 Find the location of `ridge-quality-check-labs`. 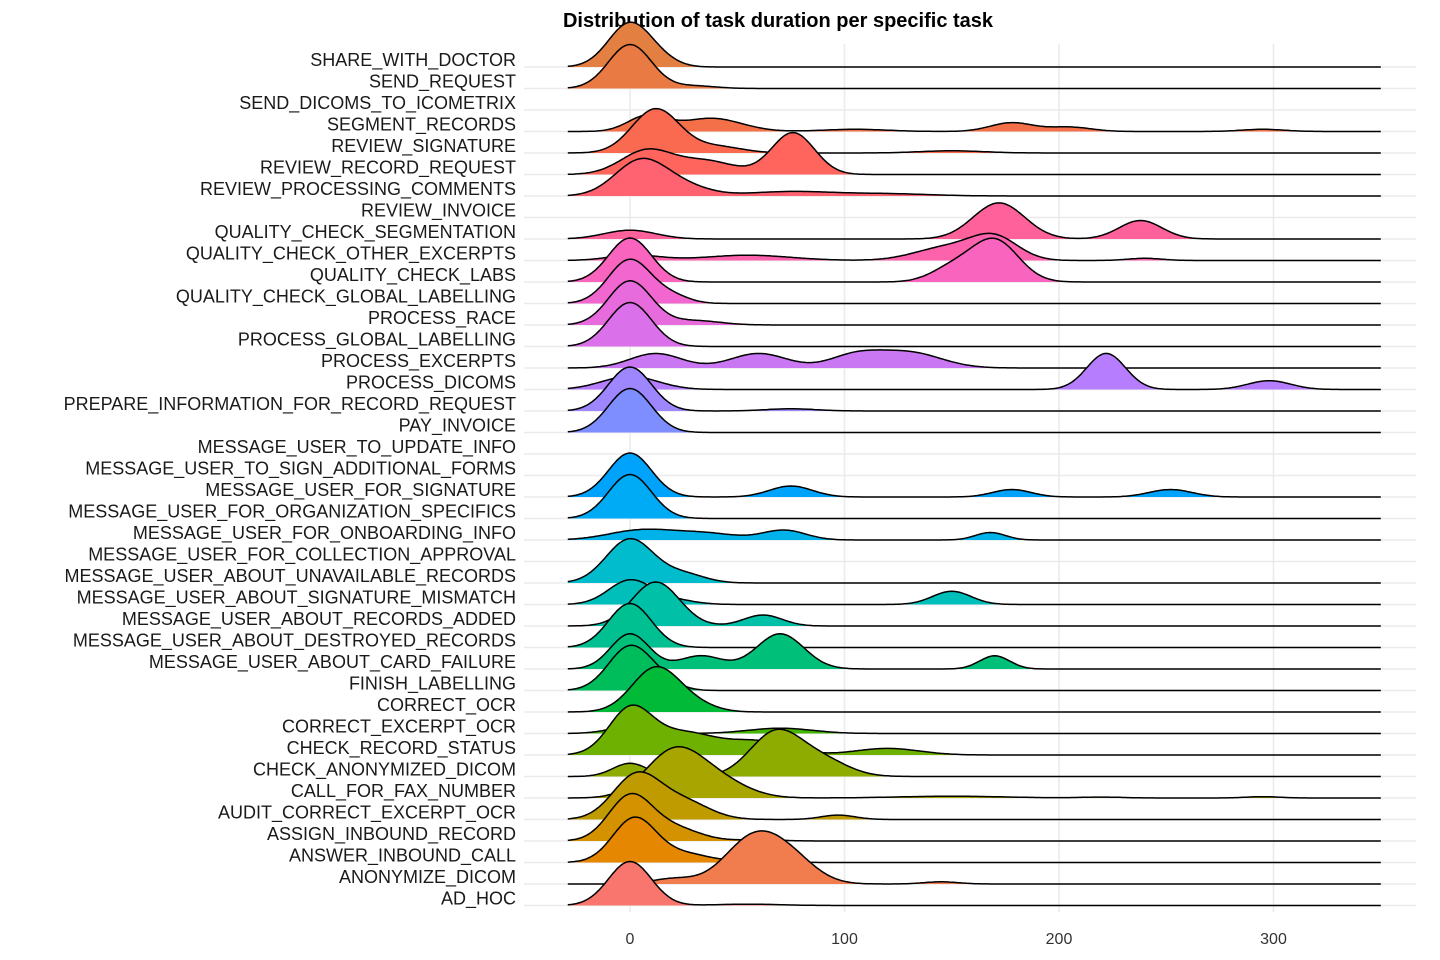

ridge-quality-check-labs is located at coordinates (974, 260).